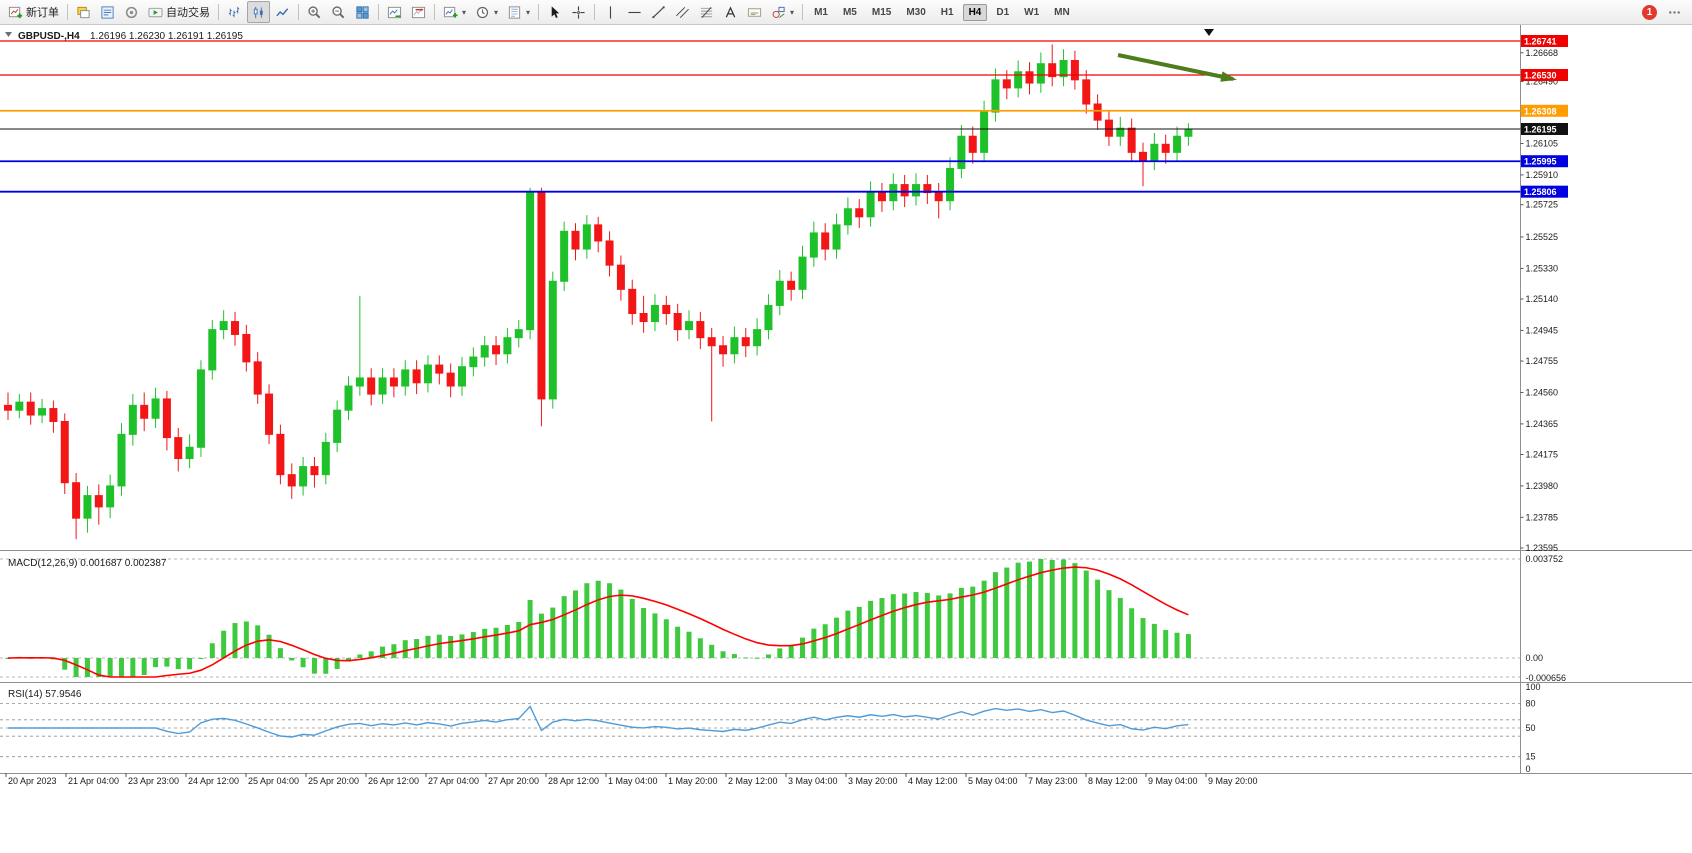 The width and height of the screenshot is (1692, 853). Describe the element at coordinates (528, 12) in the screenshot. I see `chevron-down-icon: ▾` at that location.